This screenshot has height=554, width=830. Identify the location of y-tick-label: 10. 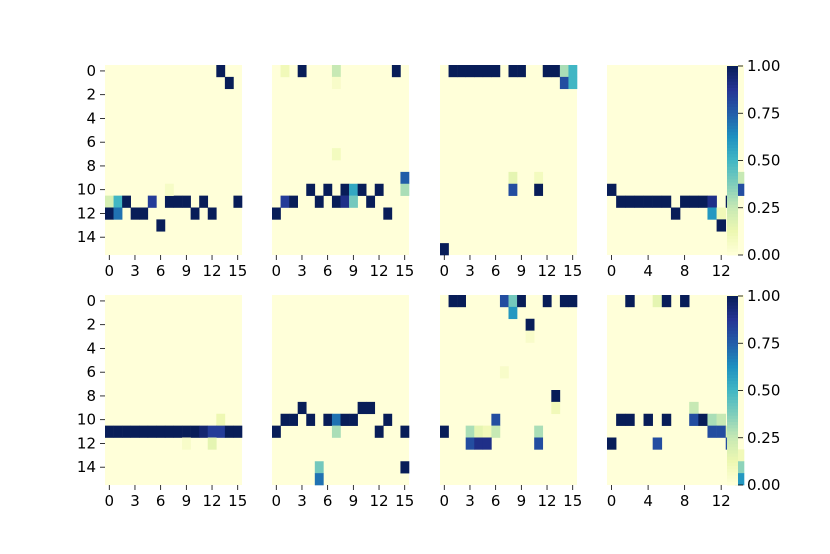
(86, 420).